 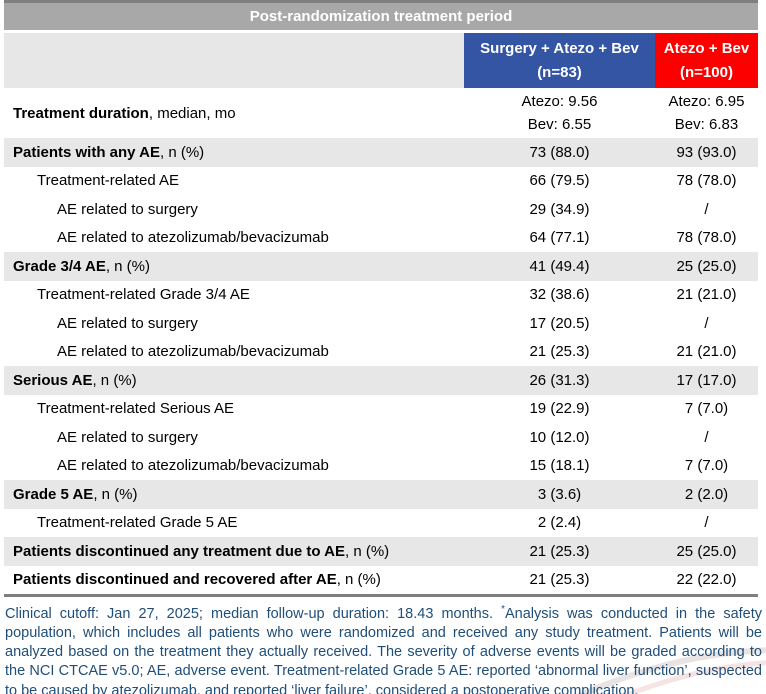 I want to click on value-atezo-bev-arm: 2 (2.0), so click(x=706, y=494).